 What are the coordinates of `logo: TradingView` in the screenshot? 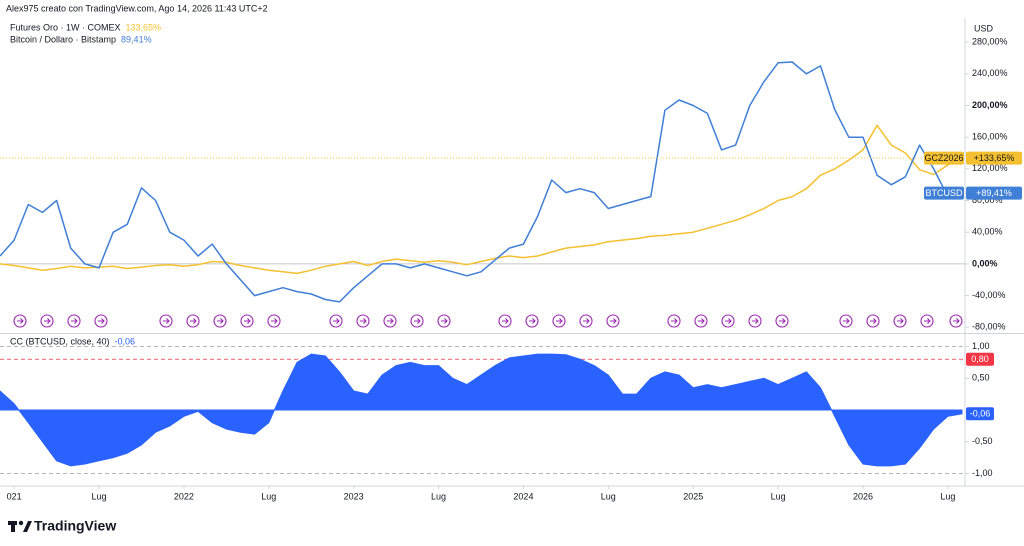 It's located at (62, 526).